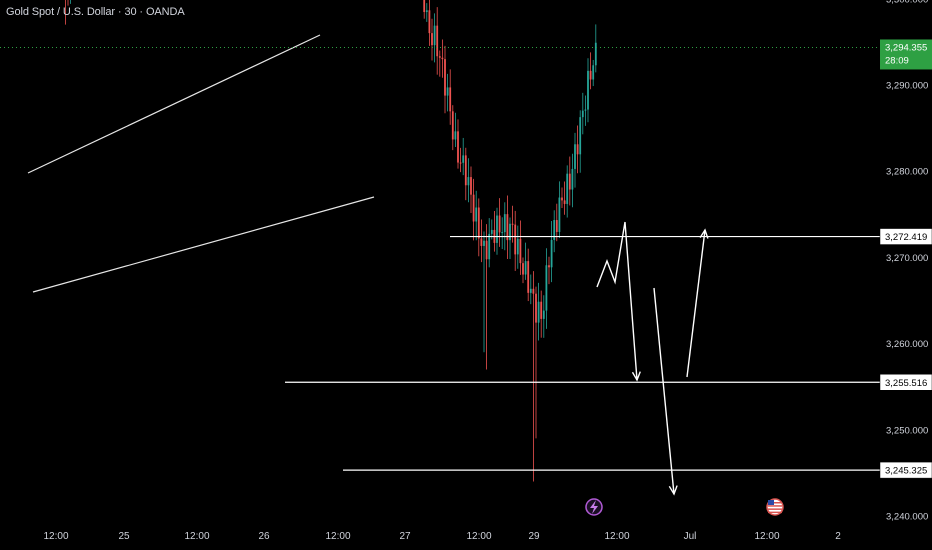 Image resolution: width=932 pixels, height=550 pixels. I want to click on time-axis-tick: 2, so click(838, 536).